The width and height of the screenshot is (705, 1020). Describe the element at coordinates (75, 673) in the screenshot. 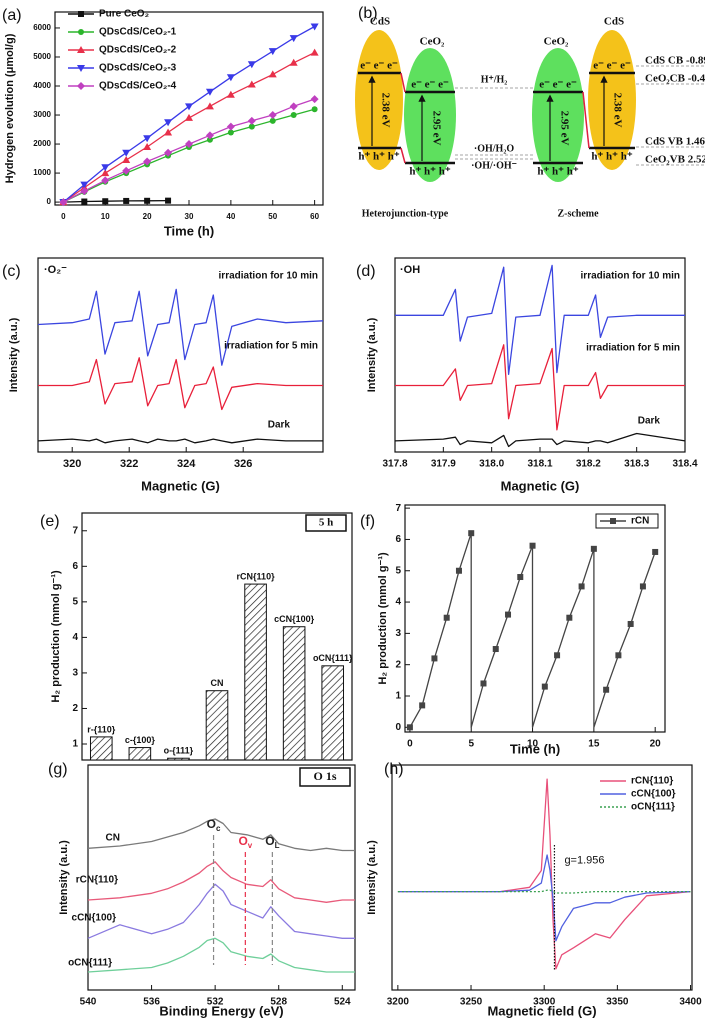

I see `y-tick-label: 3` at that location.